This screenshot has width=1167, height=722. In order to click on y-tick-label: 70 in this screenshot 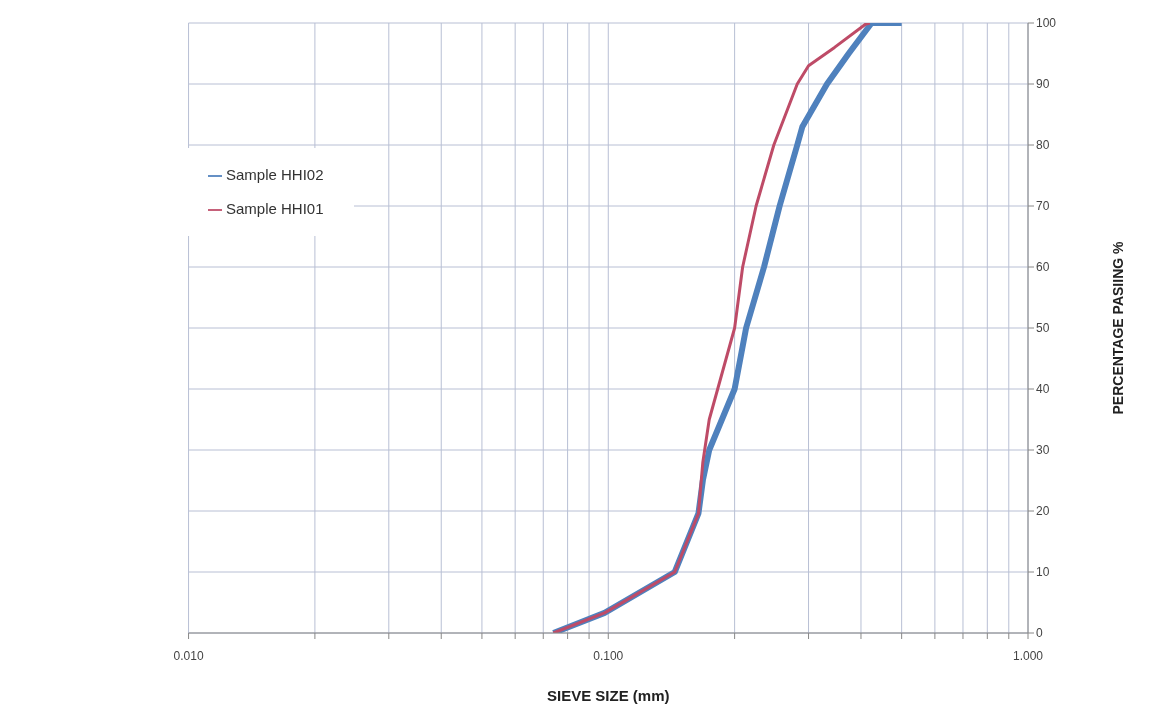, I will do `click(1043, 206)`.